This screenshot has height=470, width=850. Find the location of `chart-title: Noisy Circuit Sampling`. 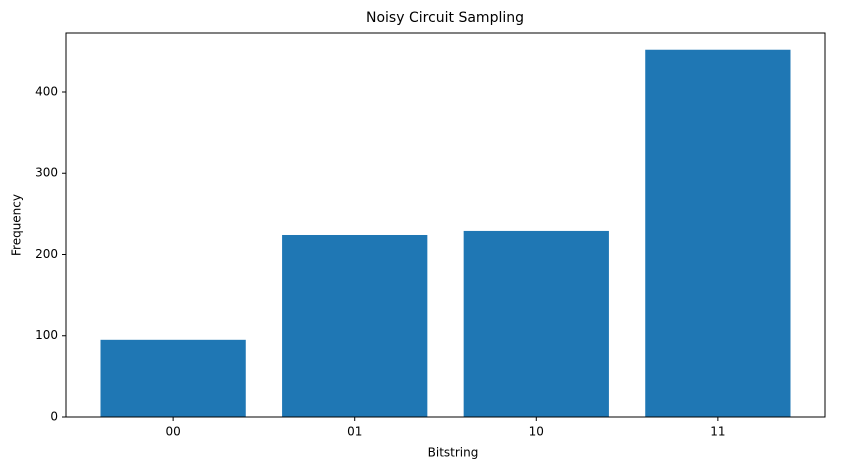

chart-title: Noisy Circuit Sampling is located at coordinates (445, 18).